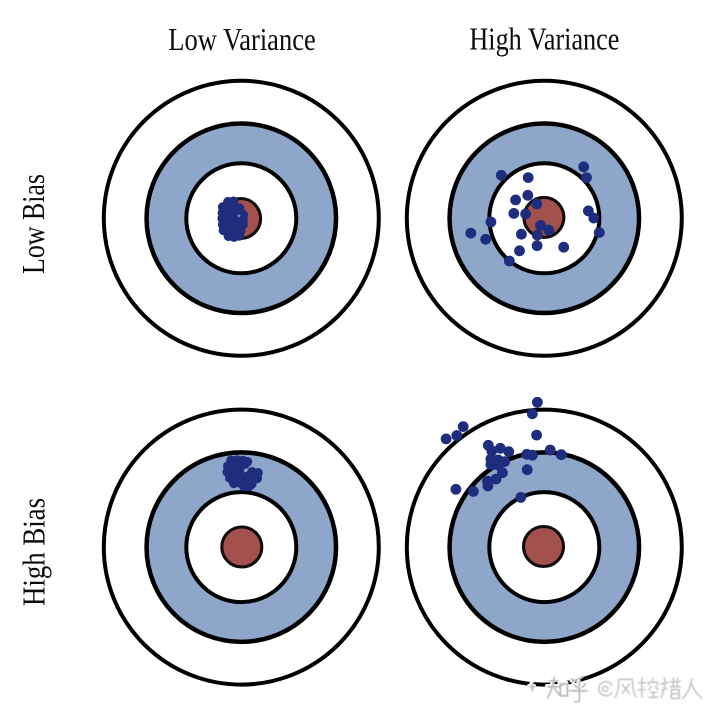 Image resolution: width=720 pixels, height=715 pixels. Describe the element at coordinates (34, 552) in the screenshot. I see `svg-text: High Bias` at that location.